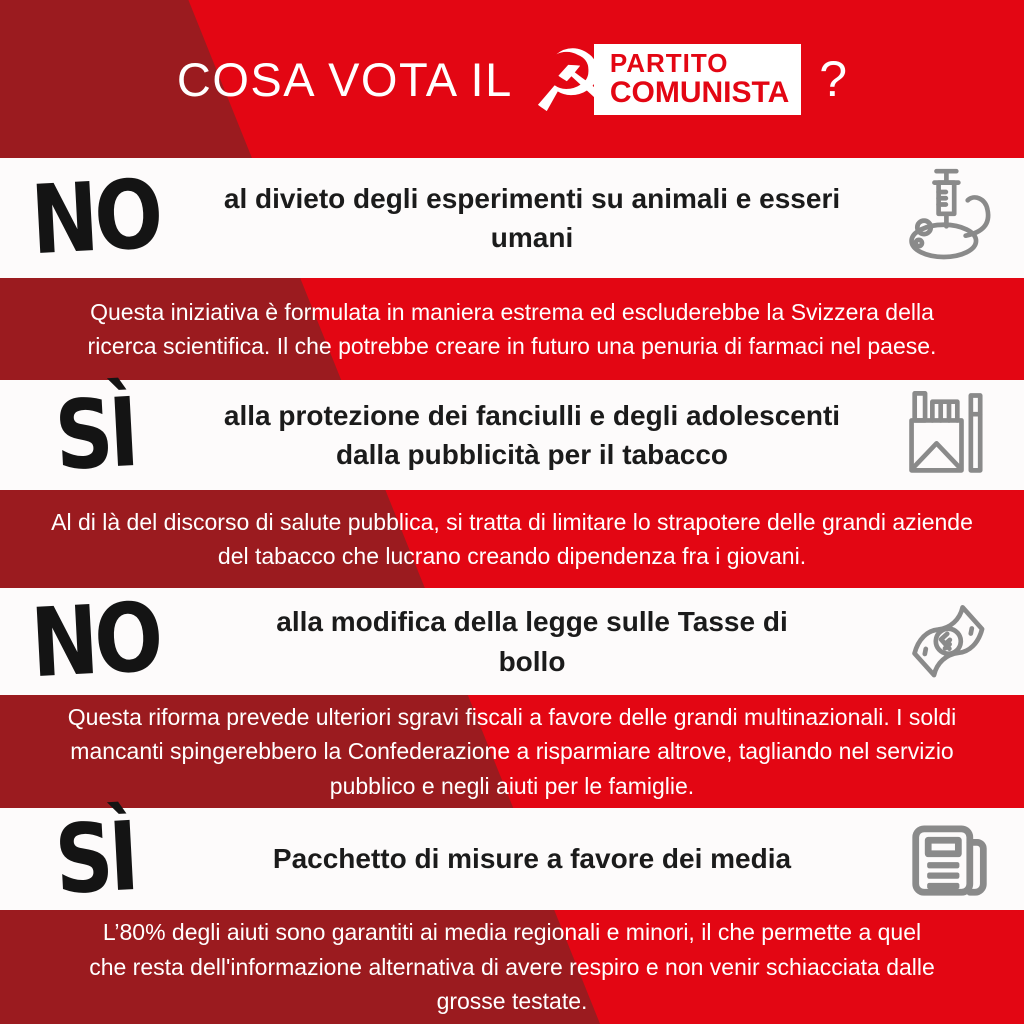  What do you see at coordinates (949, 218) in the screenshot?
I see `lab-mouse-syringe-icon` at bounding box center [949, 218].